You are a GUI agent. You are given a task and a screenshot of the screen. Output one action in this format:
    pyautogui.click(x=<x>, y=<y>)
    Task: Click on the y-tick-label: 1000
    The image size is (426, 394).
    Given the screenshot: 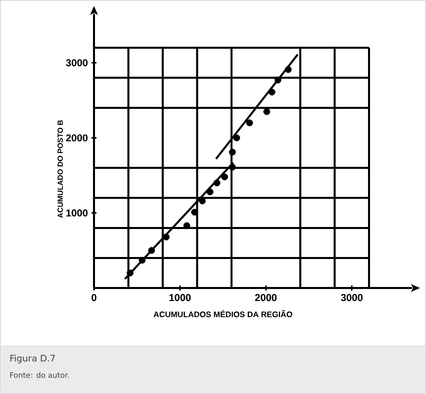 What is the action you would take?
    pyautogui.click(x=77, y=212)
    